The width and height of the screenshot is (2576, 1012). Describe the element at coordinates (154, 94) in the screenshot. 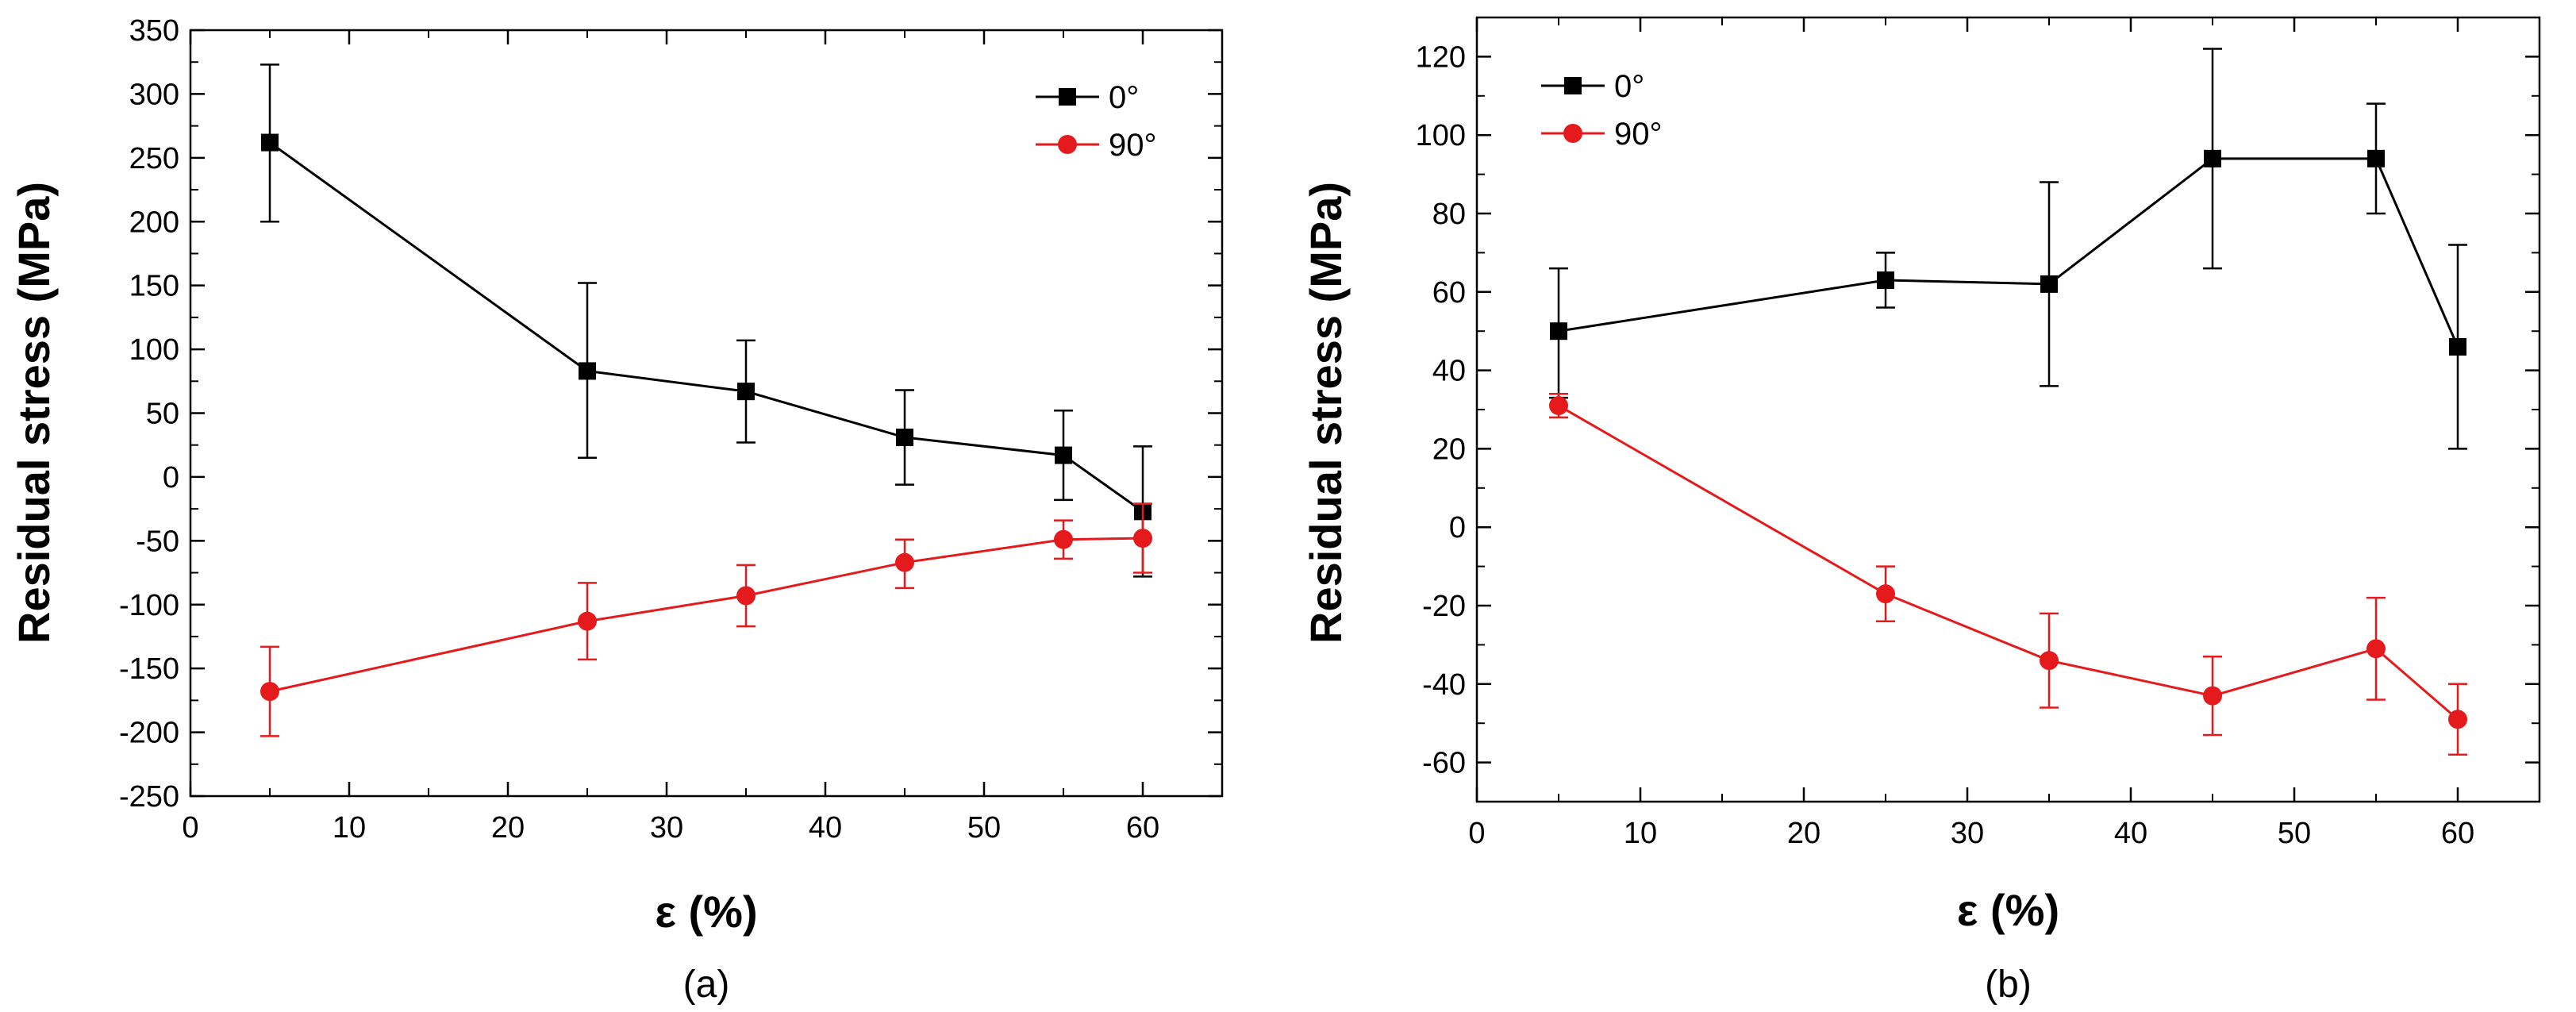

I see `y-tick-label: 300` at that location.